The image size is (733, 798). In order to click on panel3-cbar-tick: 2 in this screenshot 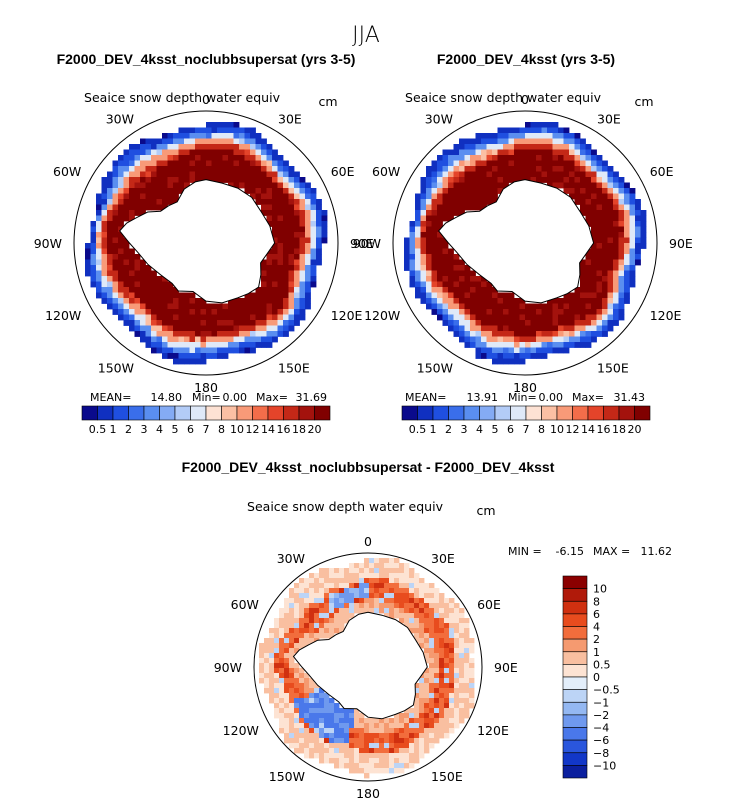, I will do `click(596, 639)`.